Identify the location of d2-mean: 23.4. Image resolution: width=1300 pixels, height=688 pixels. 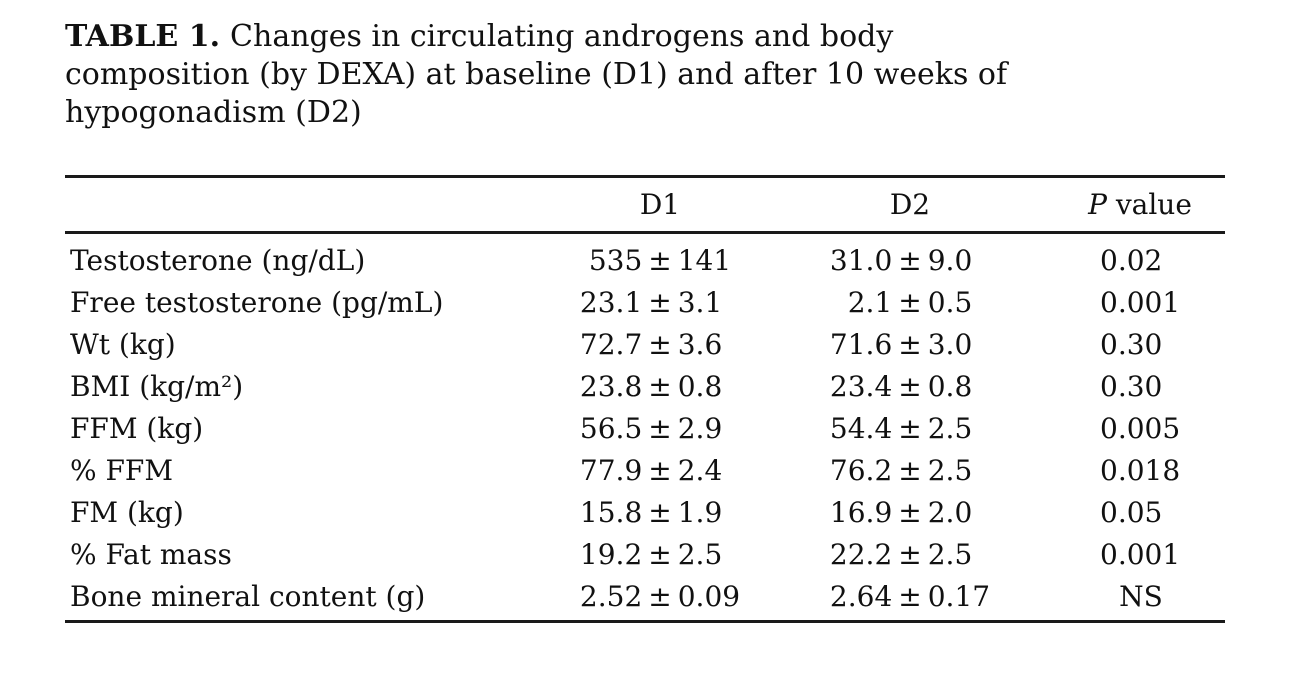
(861, 386).